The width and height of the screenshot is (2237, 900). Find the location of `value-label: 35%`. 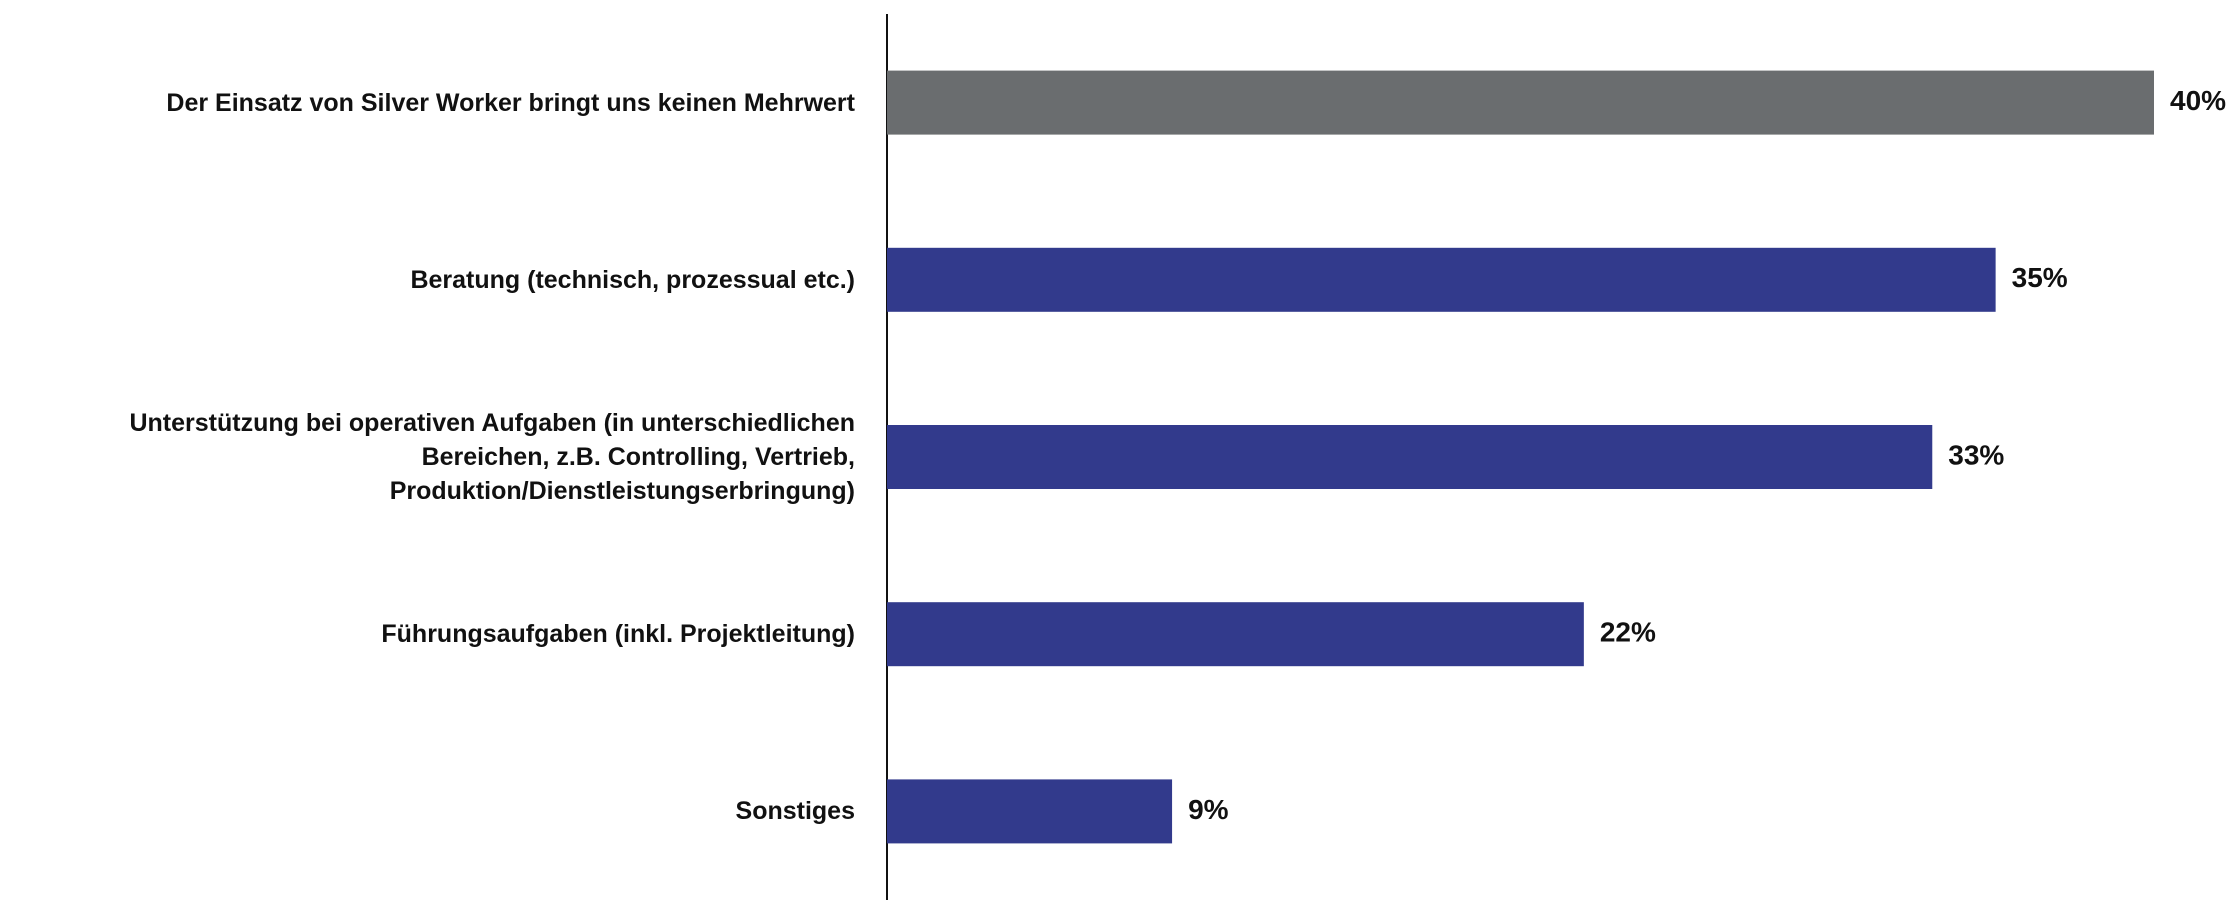

value-label: 35% is located at coordinates (2040, 277).